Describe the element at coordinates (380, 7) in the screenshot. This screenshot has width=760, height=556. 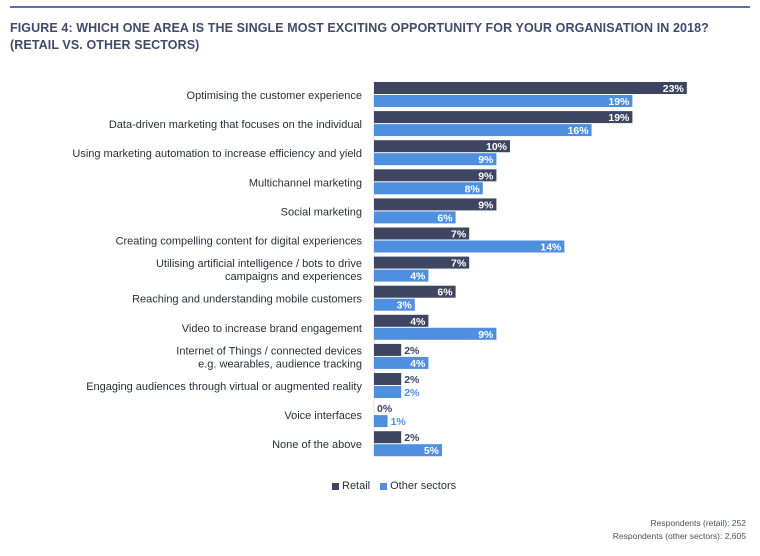
I see `top-rule` at that location.